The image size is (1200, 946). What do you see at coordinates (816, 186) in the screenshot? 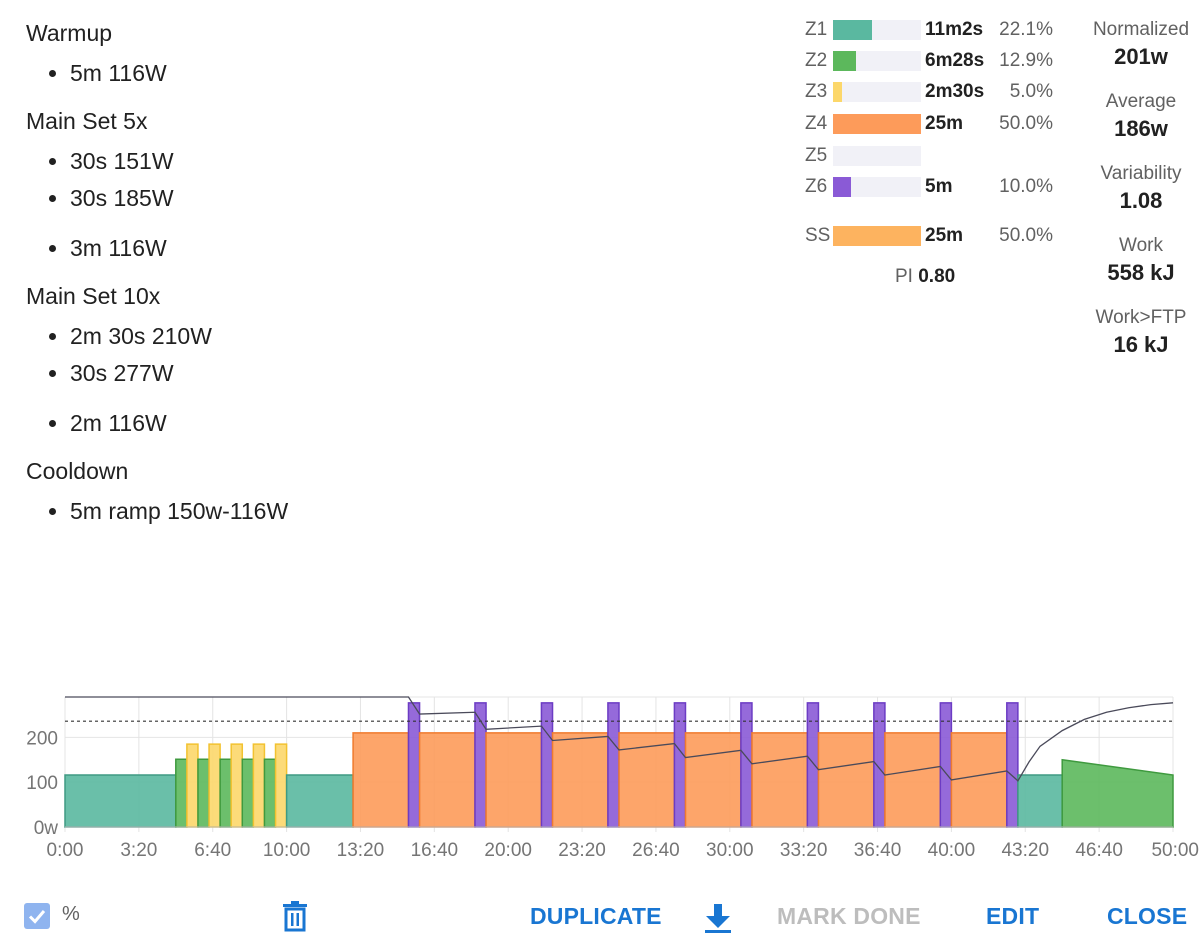
I see `zone-name: Z6` at bounding box center [816, 186].